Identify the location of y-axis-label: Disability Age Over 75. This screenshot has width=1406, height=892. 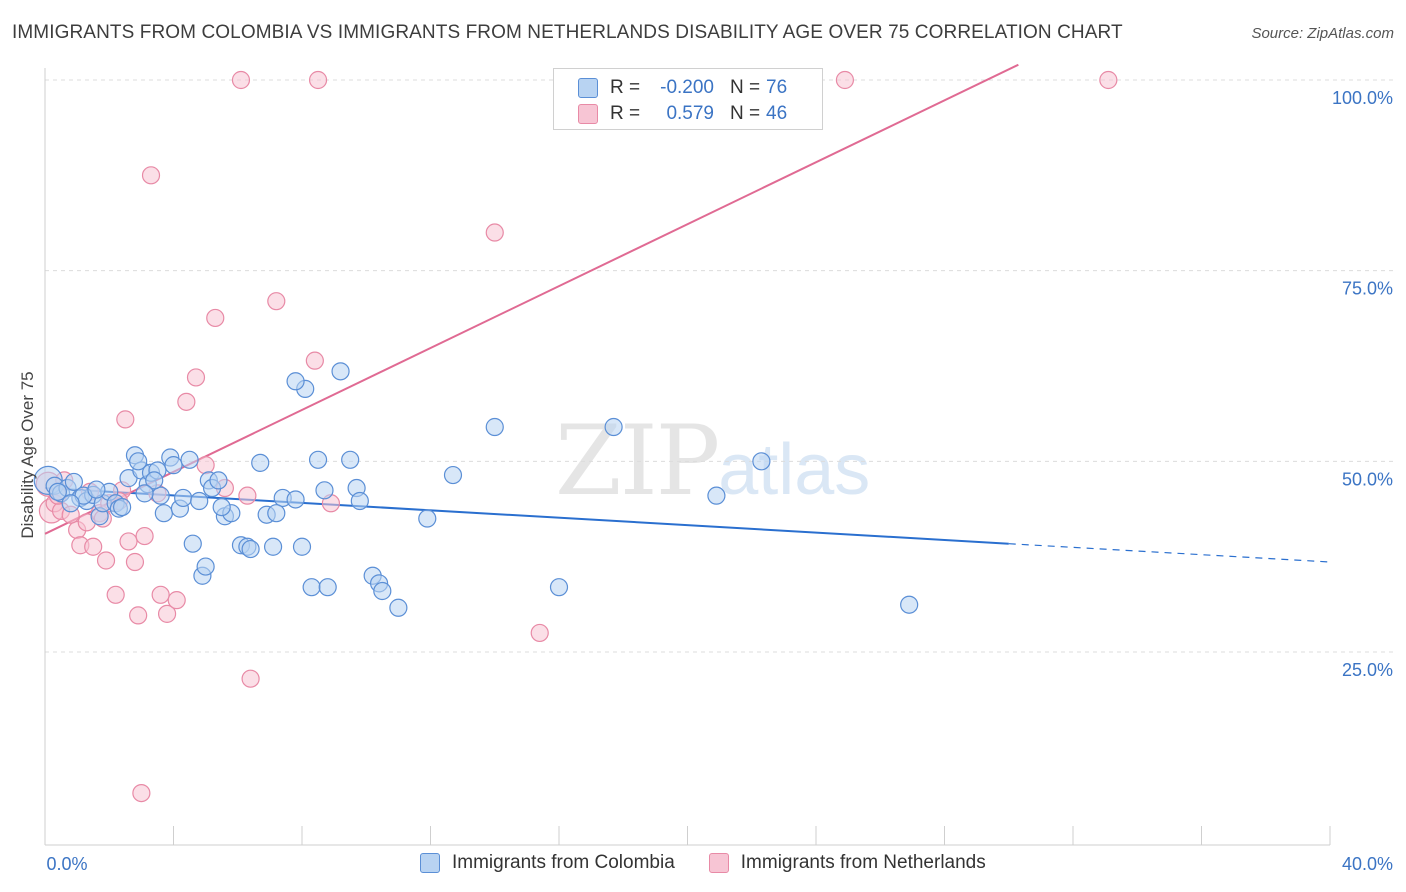
(27, 455).